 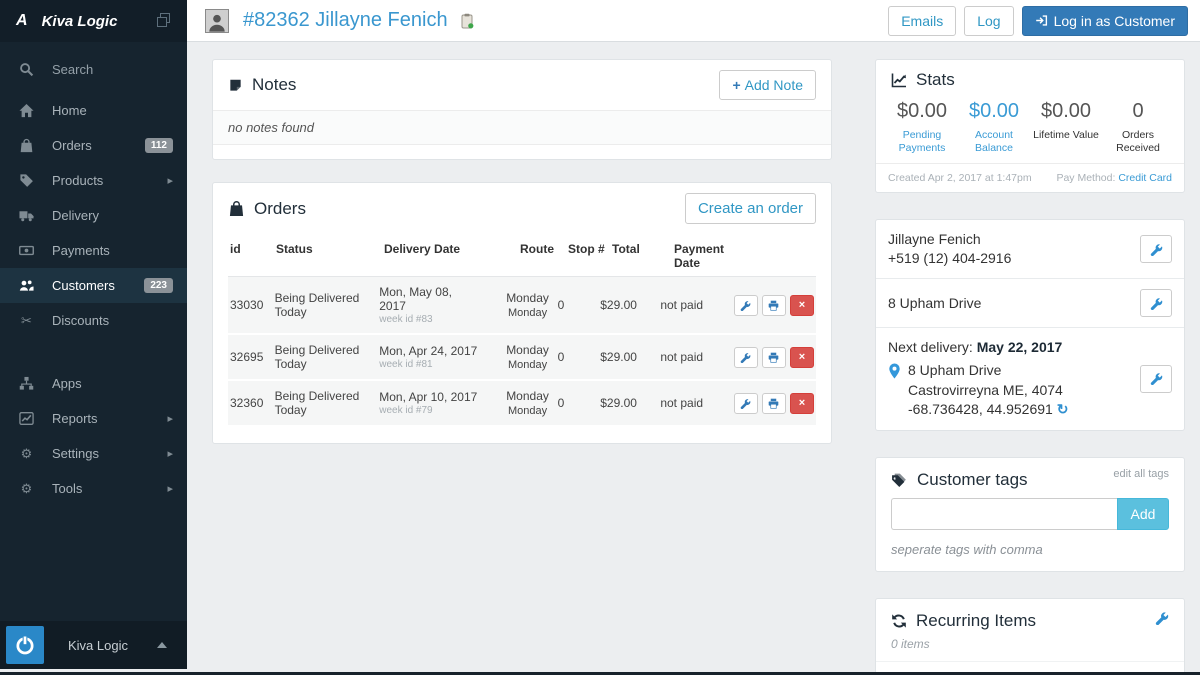 What do you see at coordinates (586, 249) in the screenshot?
I see `col-stop: Stop #` at bounding box center [586, 249].